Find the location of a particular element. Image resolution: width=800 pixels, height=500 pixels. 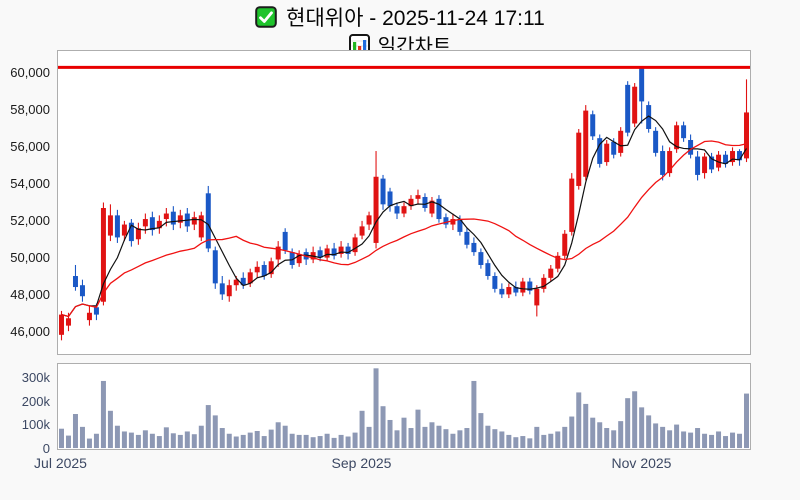

price-tick-label: 50,000 is located at coordinates (30, 257).